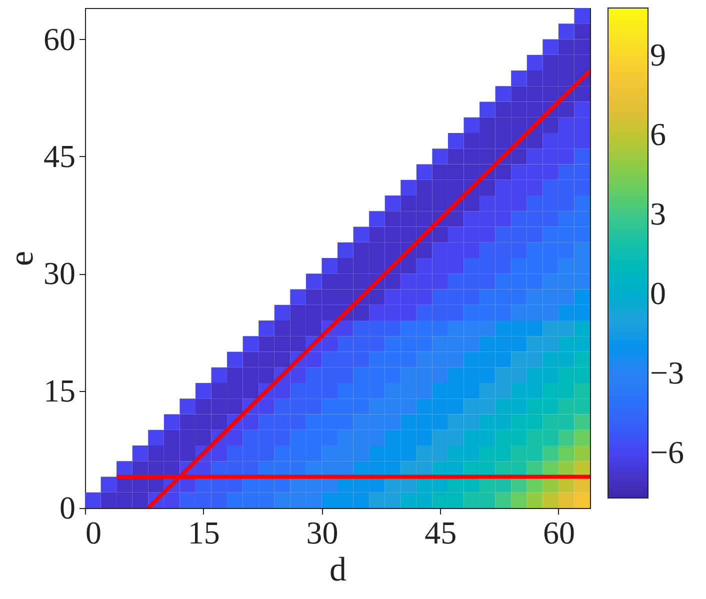  I want to click on x-tick-label: 15, so click(204, 532).